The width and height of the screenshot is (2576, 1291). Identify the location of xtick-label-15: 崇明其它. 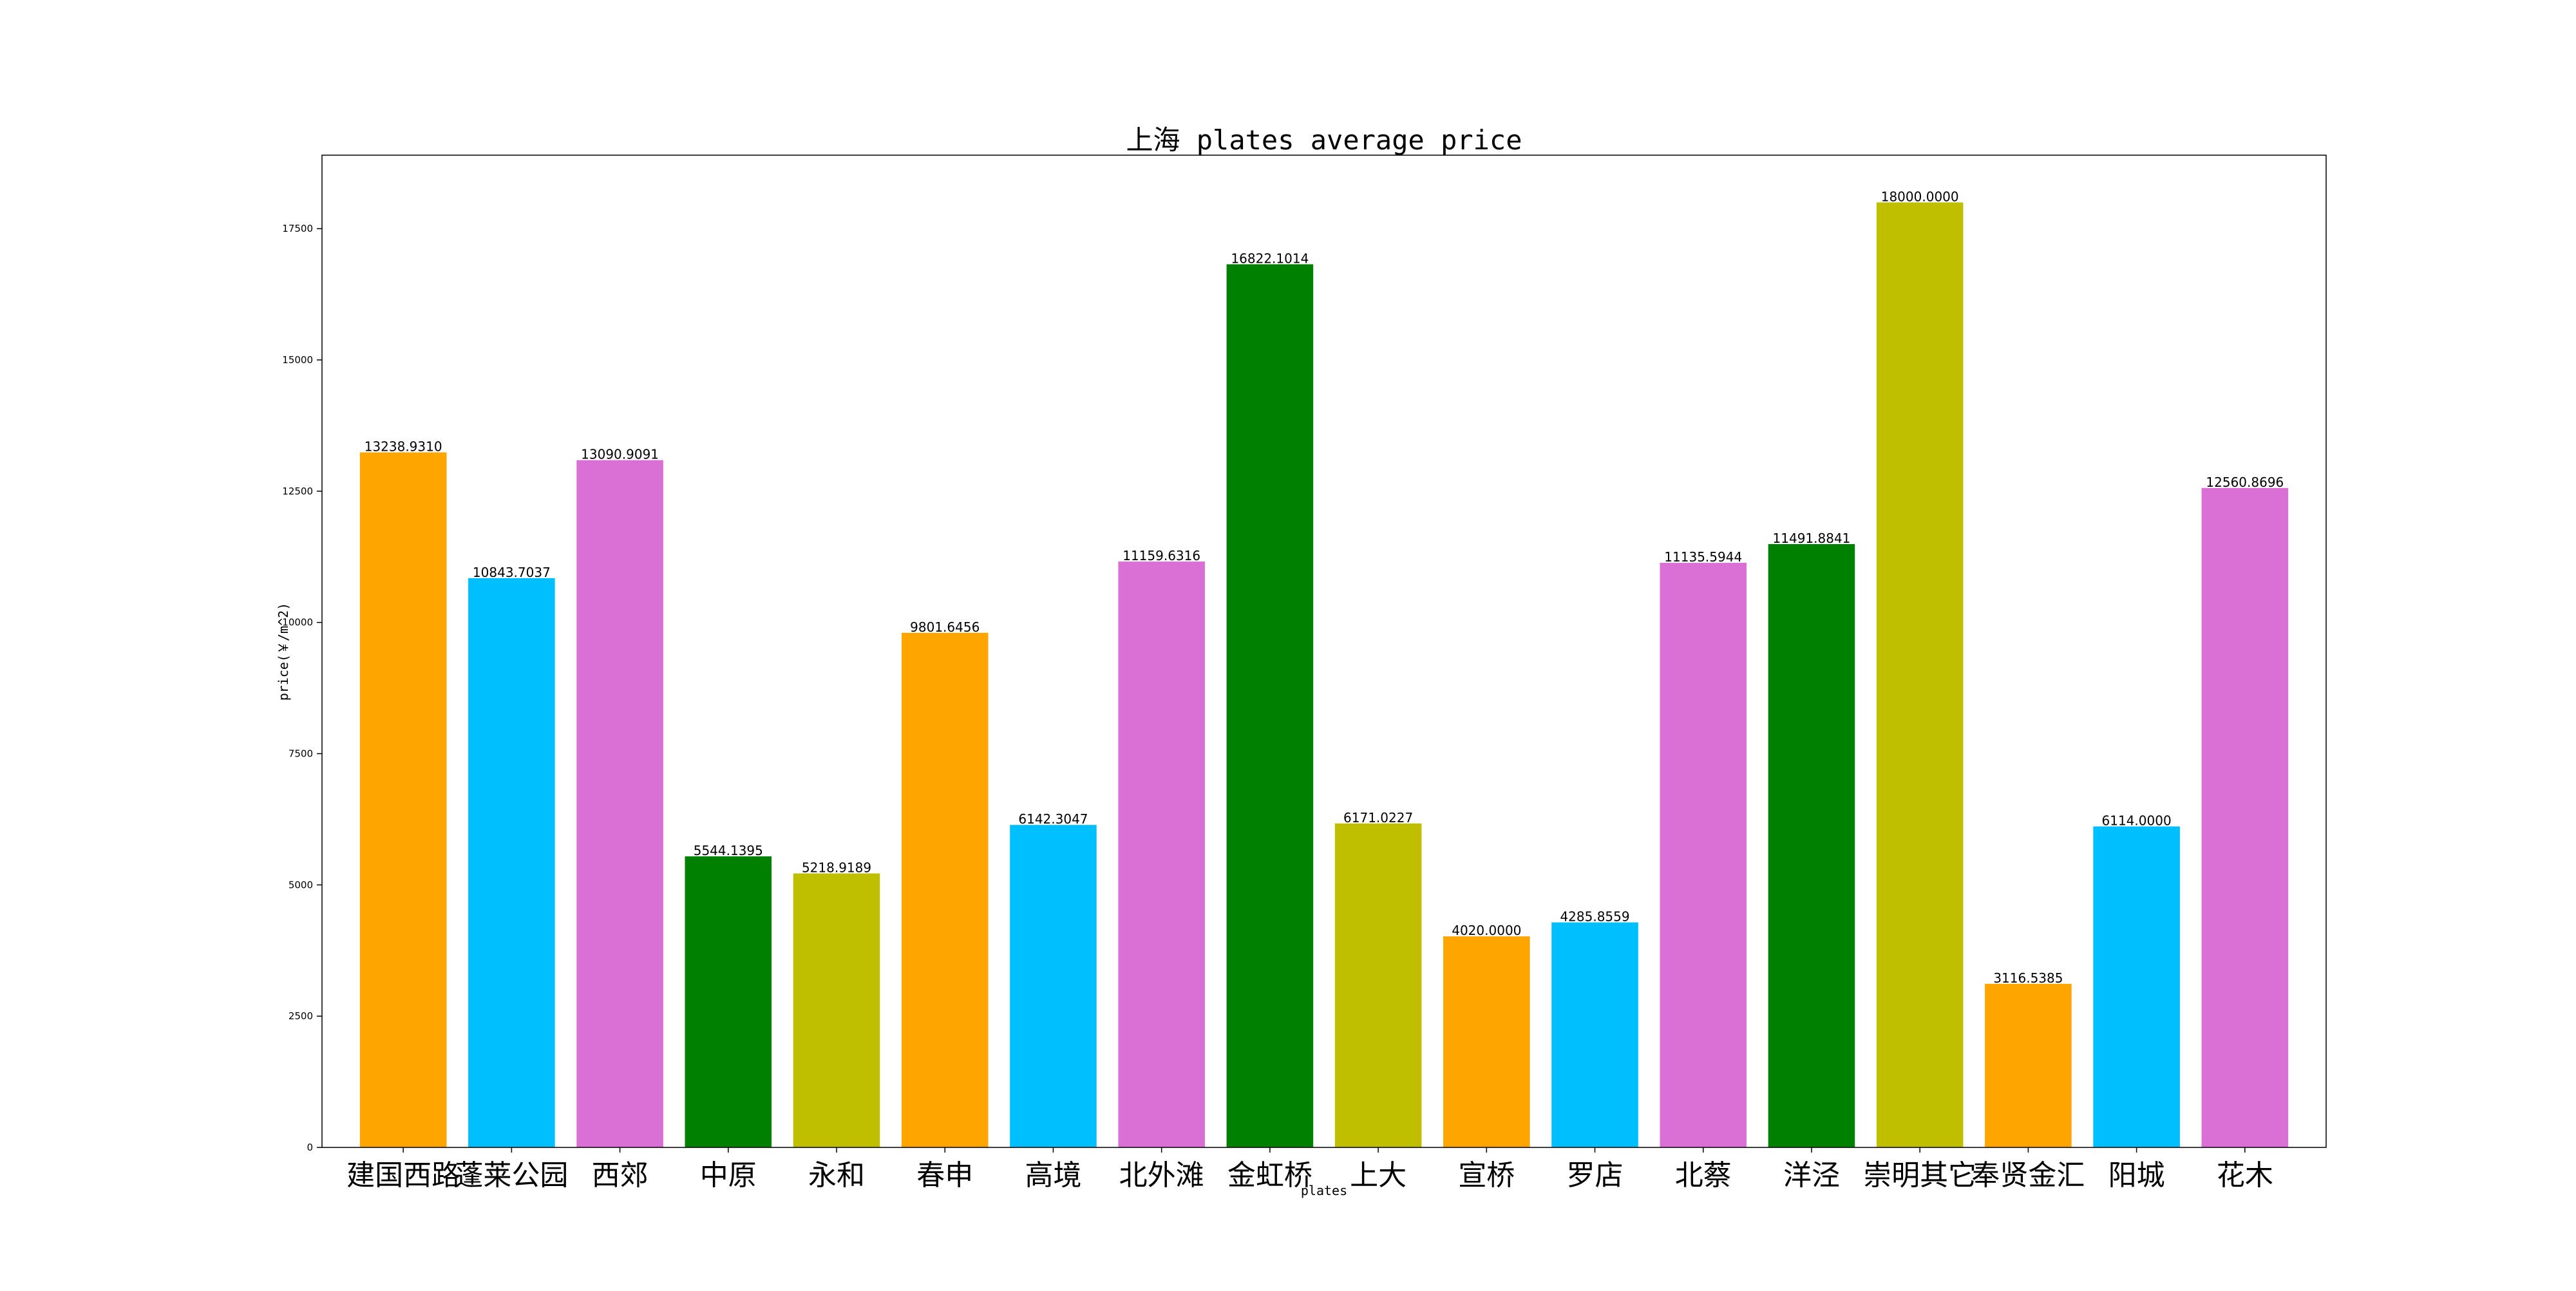
(1919, 1175).